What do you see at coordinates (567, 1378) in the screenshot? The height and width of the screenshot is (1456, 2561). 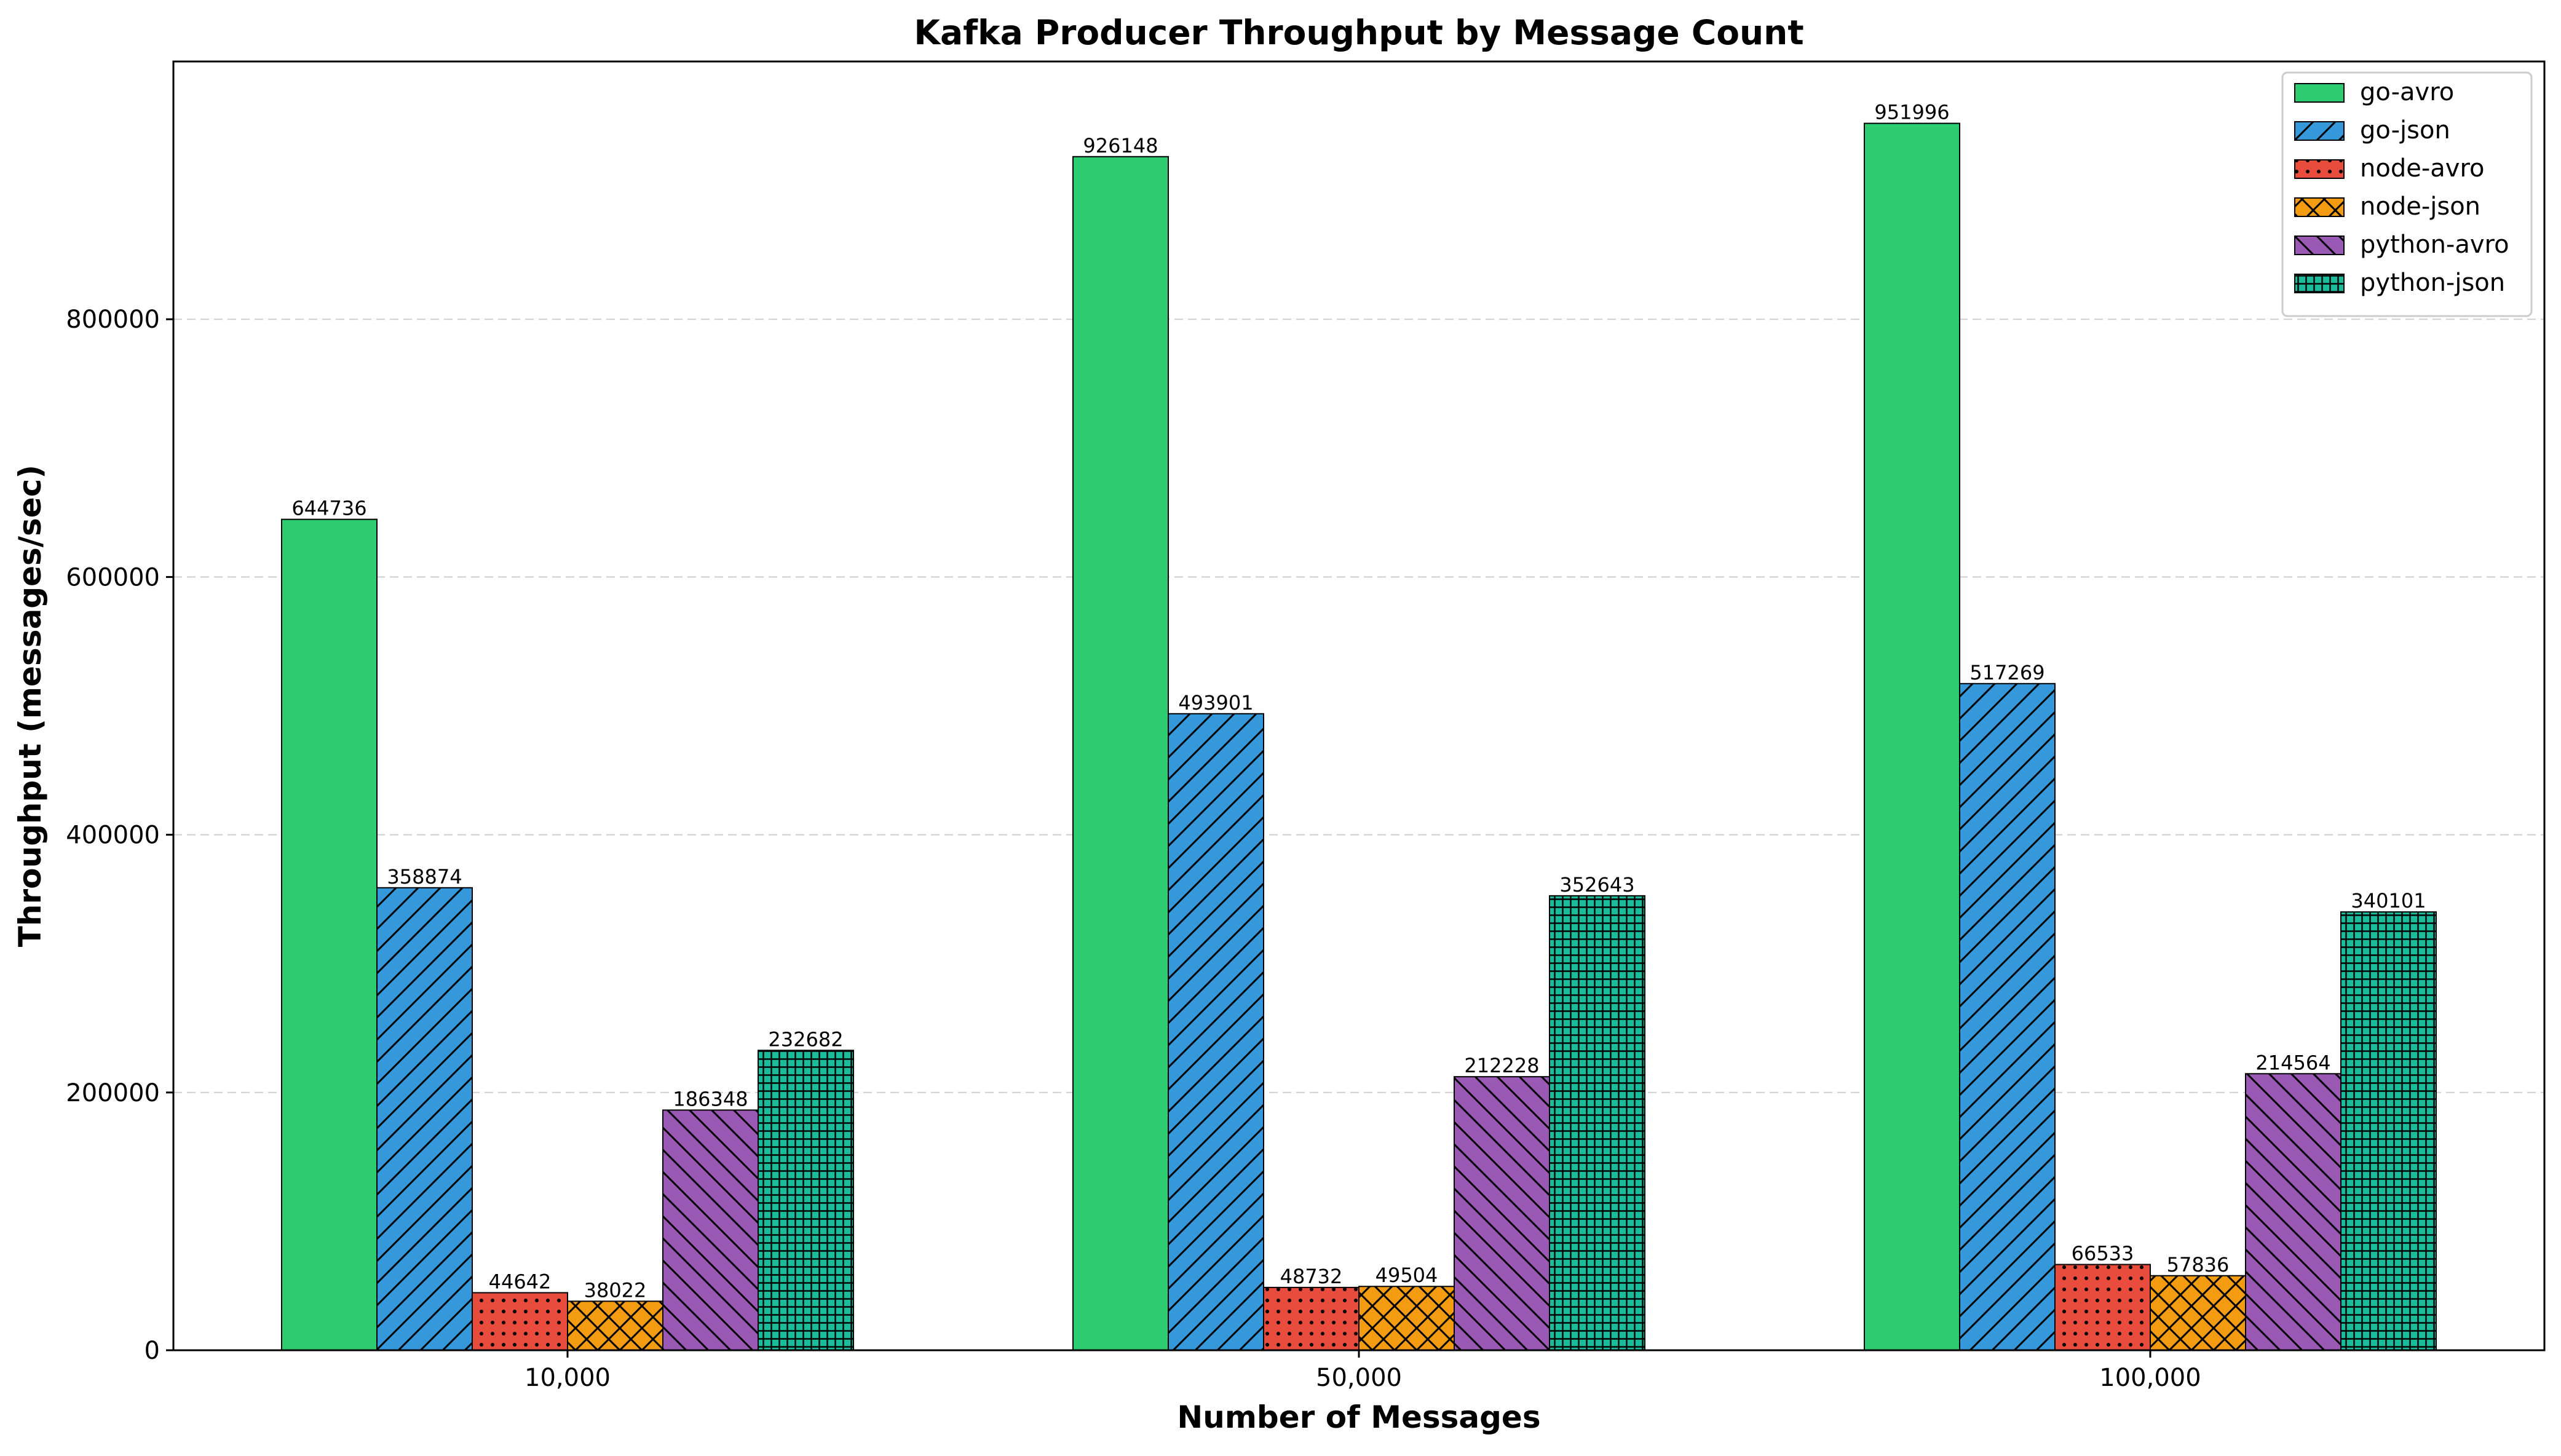 I see `x-tick-label: 10,000` at bounding box center [567, 1378].